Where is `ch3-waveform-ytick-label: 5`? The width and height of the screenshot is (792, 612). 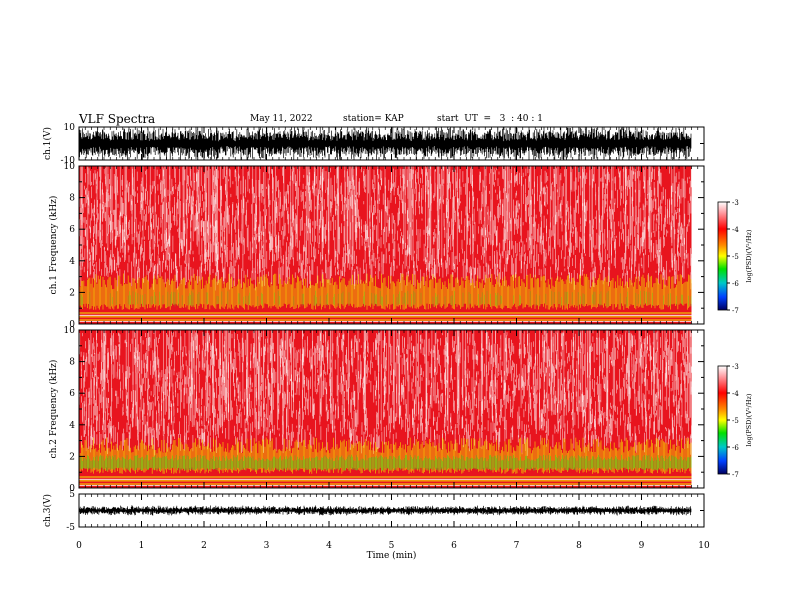 ch3-waveform-ytick-label: 5 is located at coordinates (72, 495).